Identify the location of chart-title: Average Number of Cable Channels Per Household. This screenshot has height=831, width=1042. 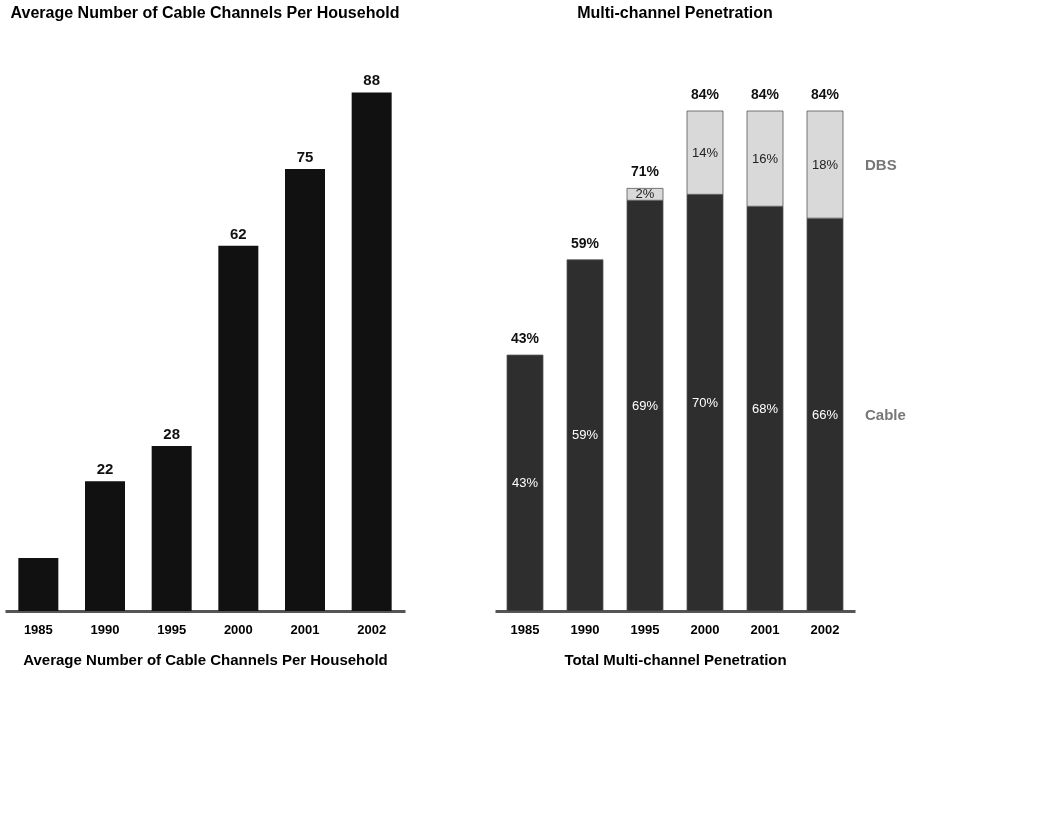
(205, 12).